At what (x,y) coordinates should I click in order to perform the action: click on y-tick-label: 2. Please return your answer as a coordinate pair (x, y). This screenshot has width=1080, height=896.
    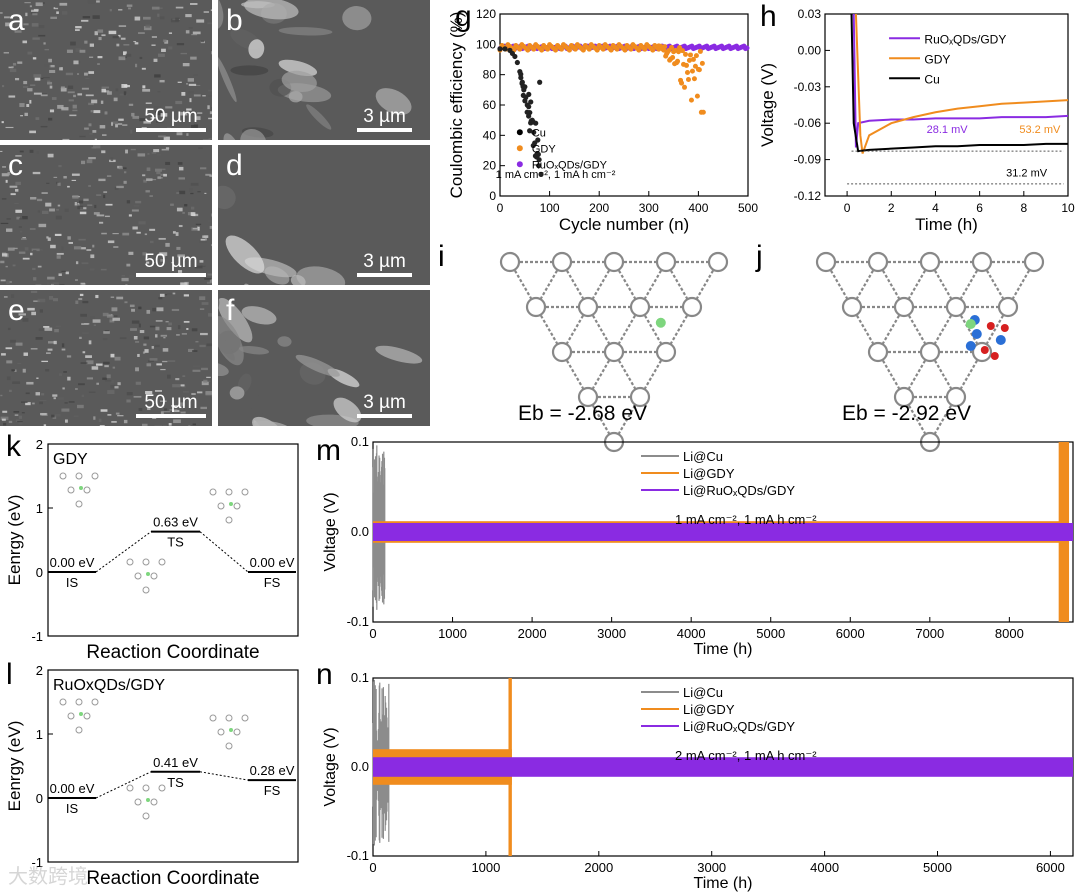
    Looking at the image, I should click on (39, 444).